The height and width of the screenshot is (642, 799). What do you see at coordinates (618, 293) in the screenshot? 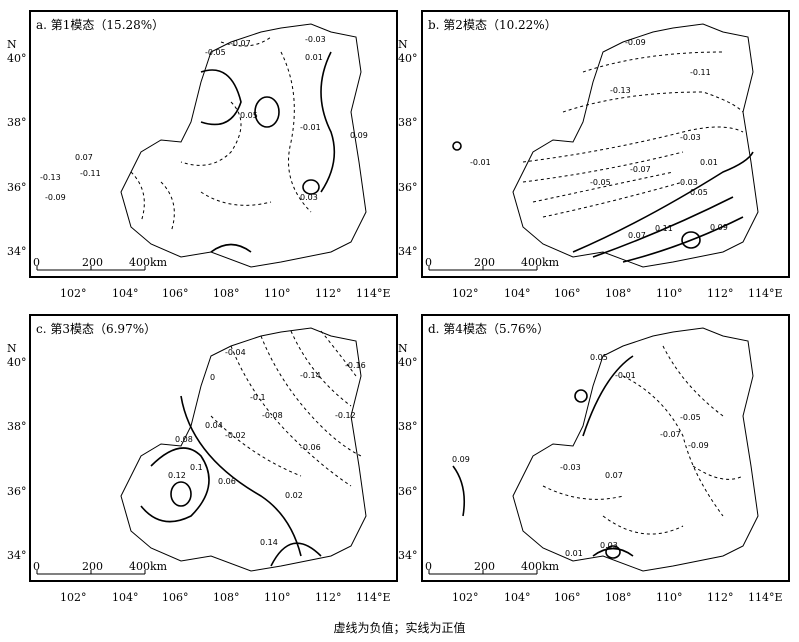
I see `lon-108-b: 108°` at bounding box center [618, 293].